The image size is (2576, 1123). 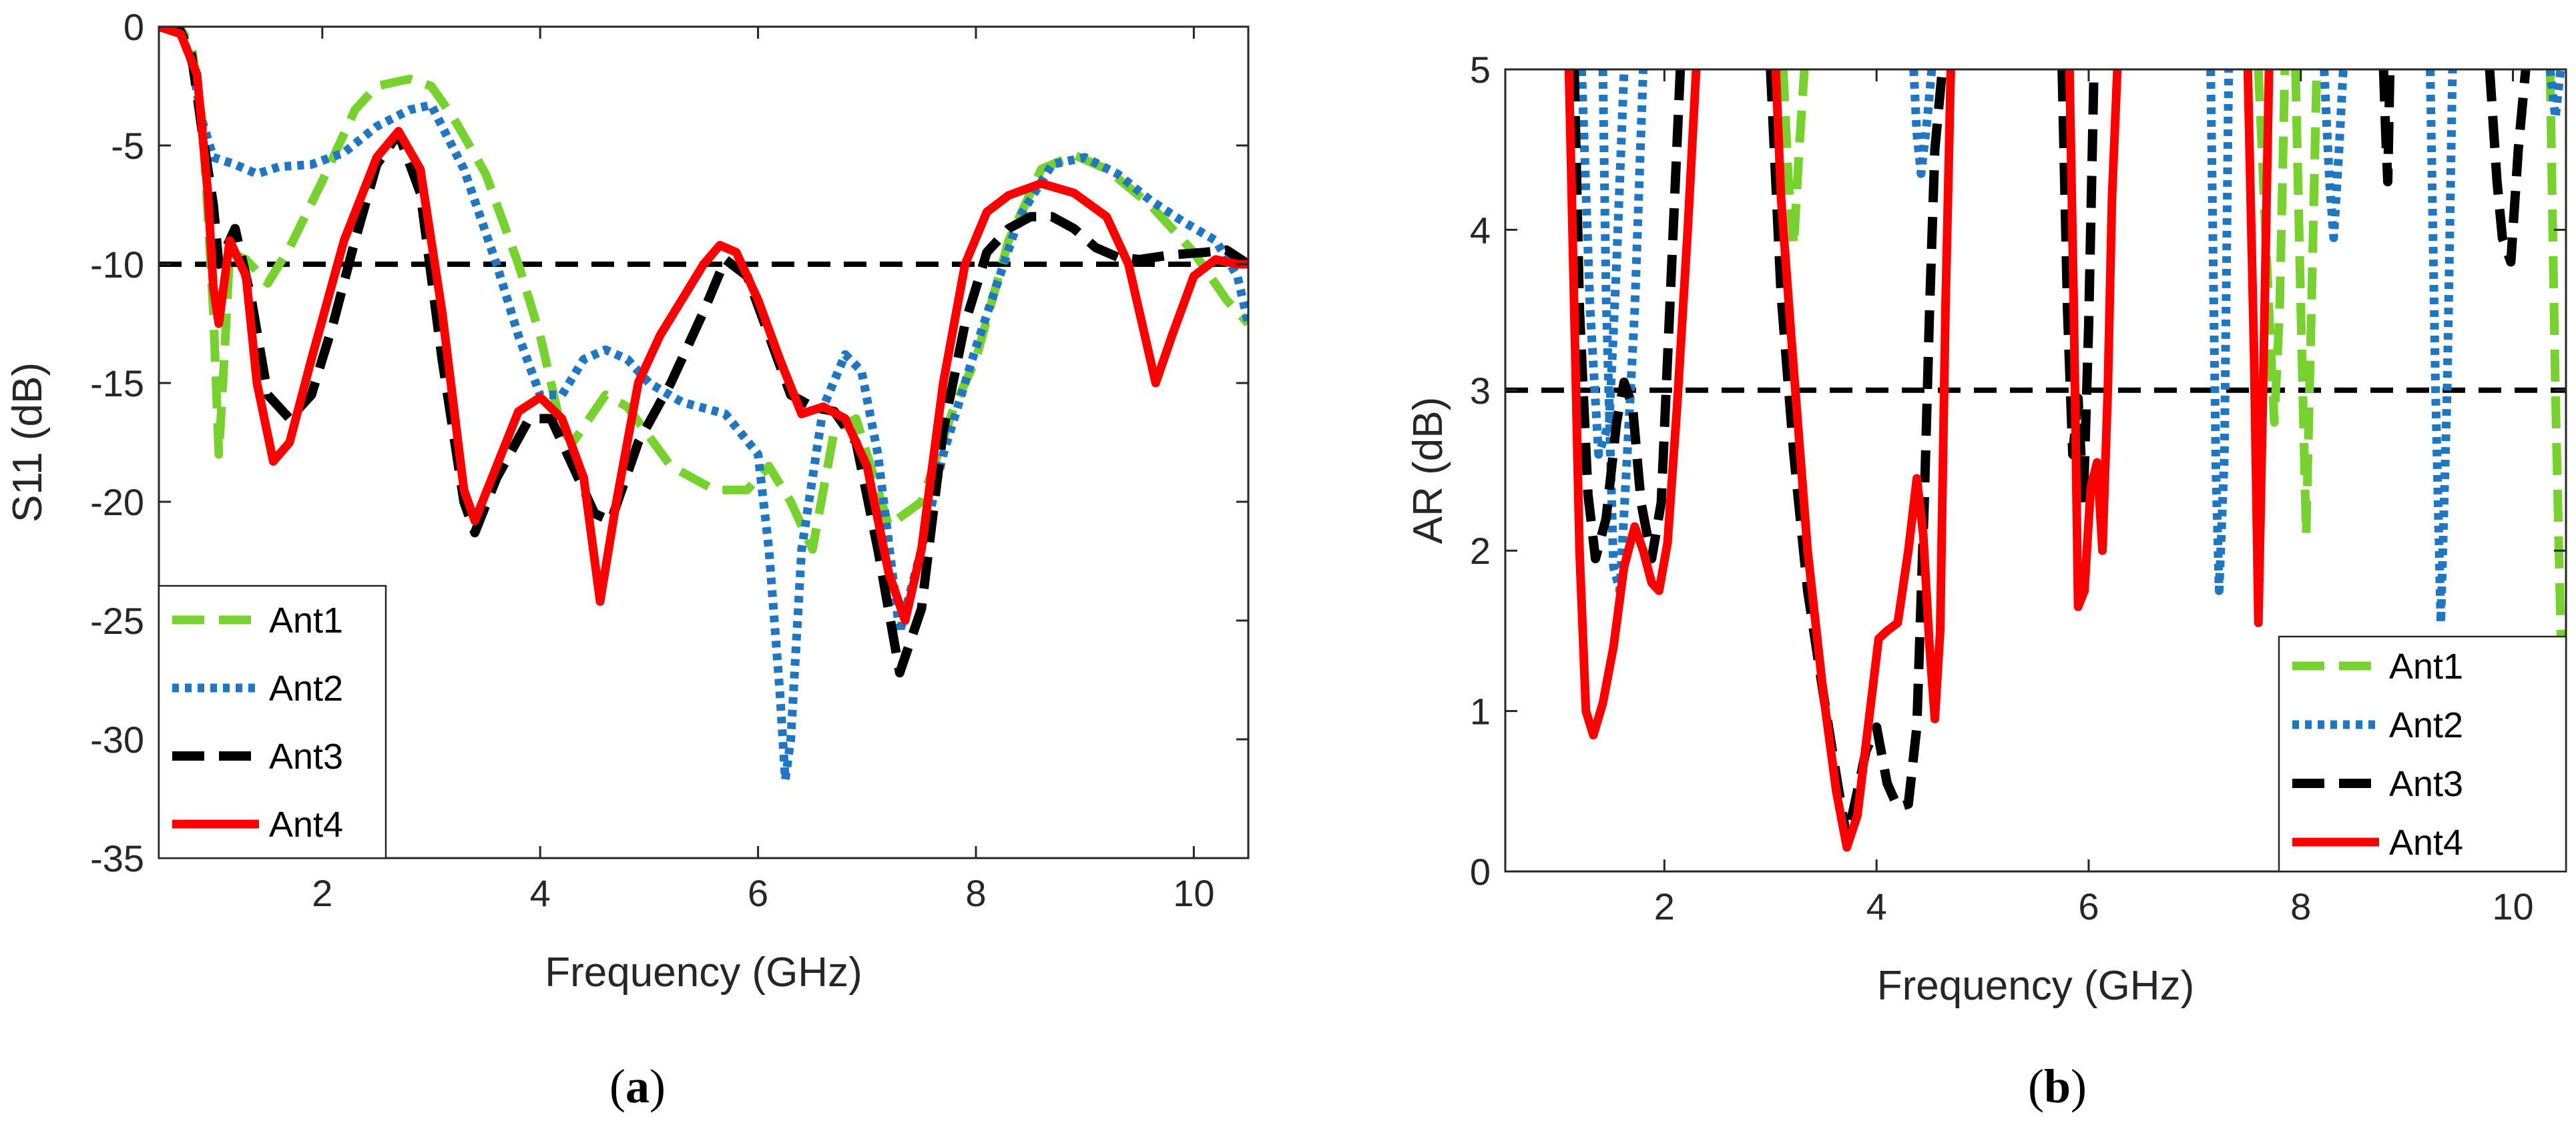 I want to click on a-x-tick-label: 8, so click(x=975, y=893).